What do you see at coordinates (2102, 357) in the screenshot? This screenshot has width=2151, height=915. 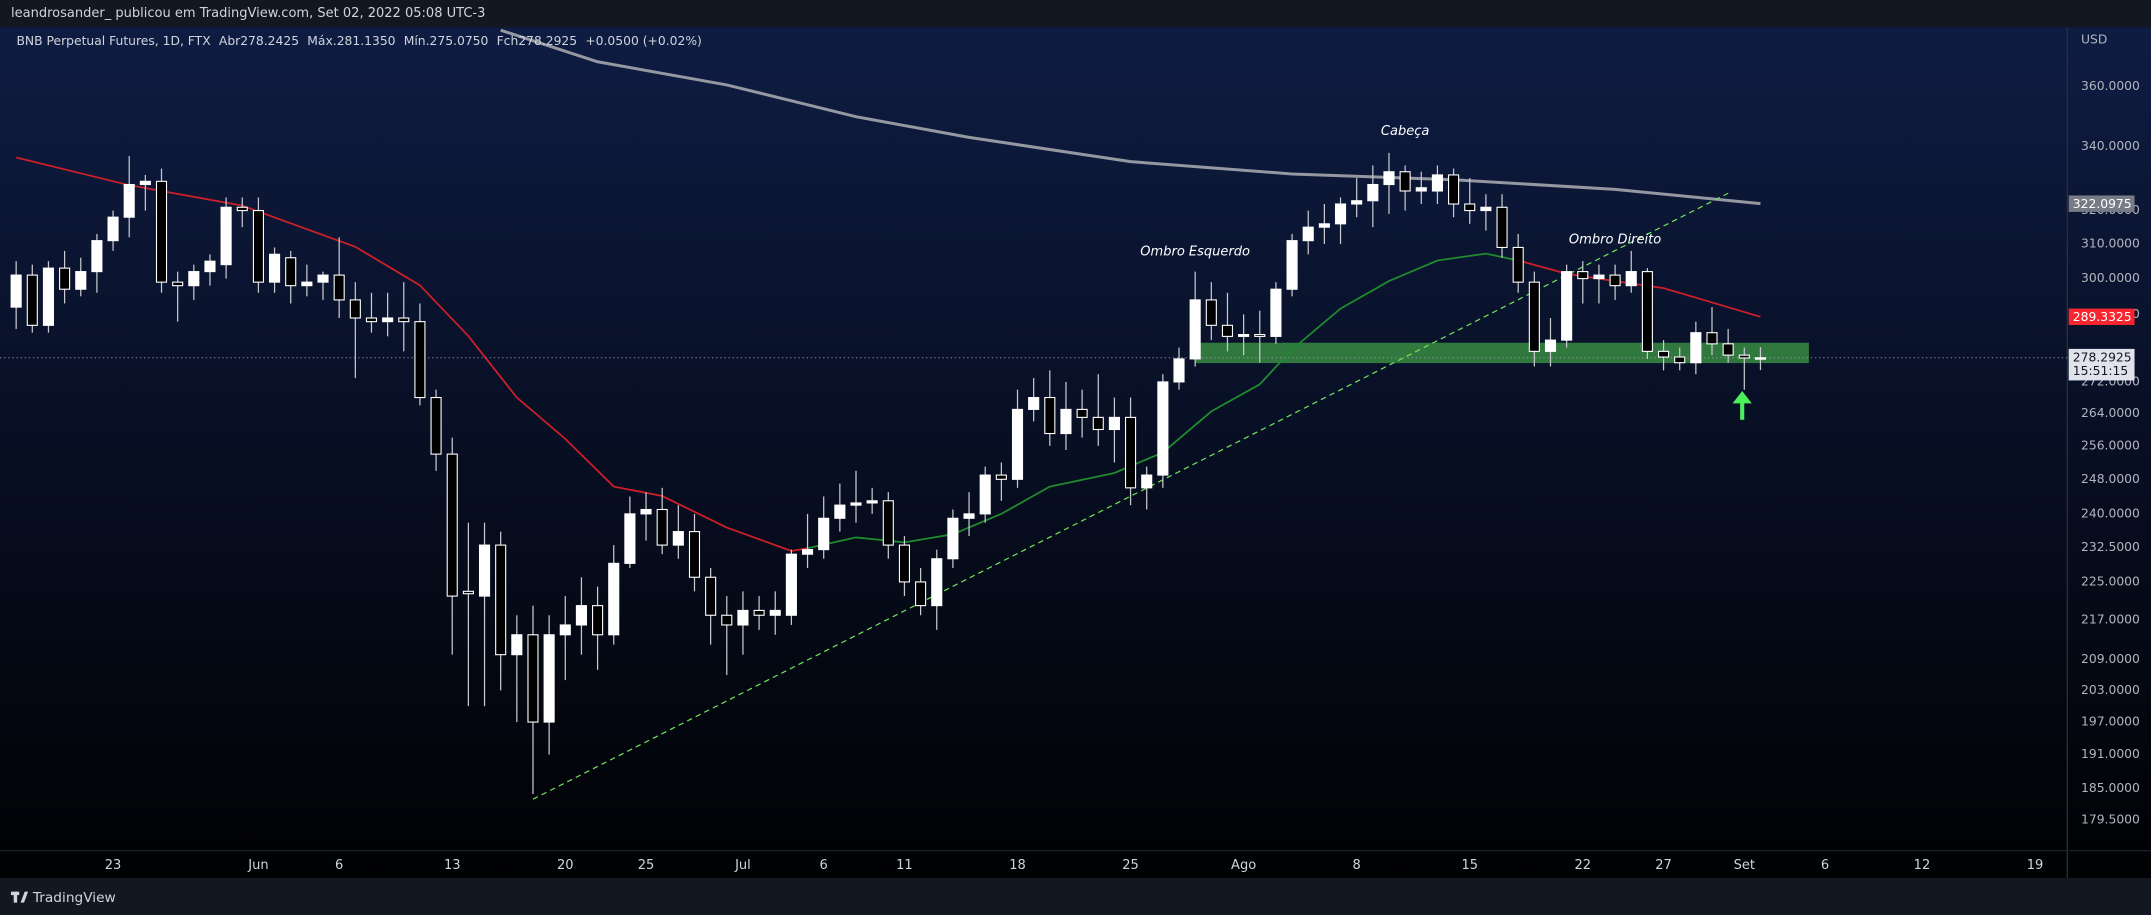 I see `price-label: 278.2925` at bounding box center [2102, 357].